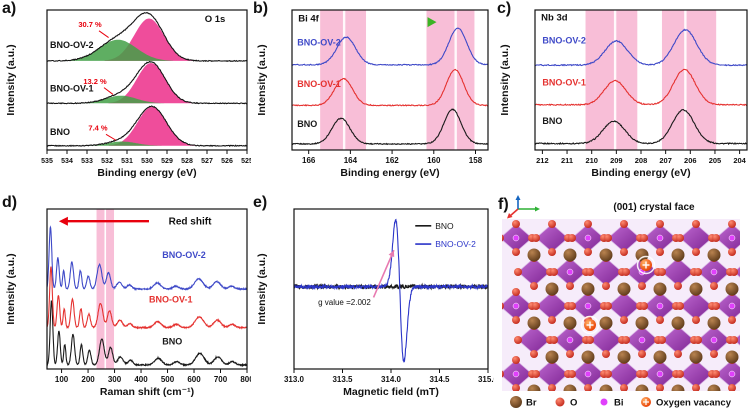 The image size is (753, 413). I want to click on tick-label: 208, so click(641, 160).